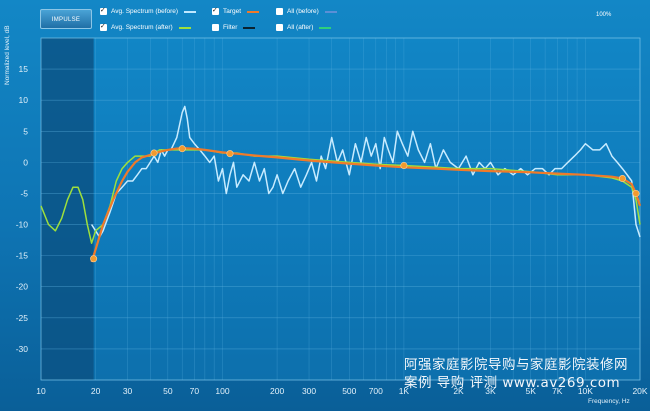 The image size is (650, 411). Describe the element at coordinates (222, 391) in the screenshot. I see `x-tick-label: 100` at that location.